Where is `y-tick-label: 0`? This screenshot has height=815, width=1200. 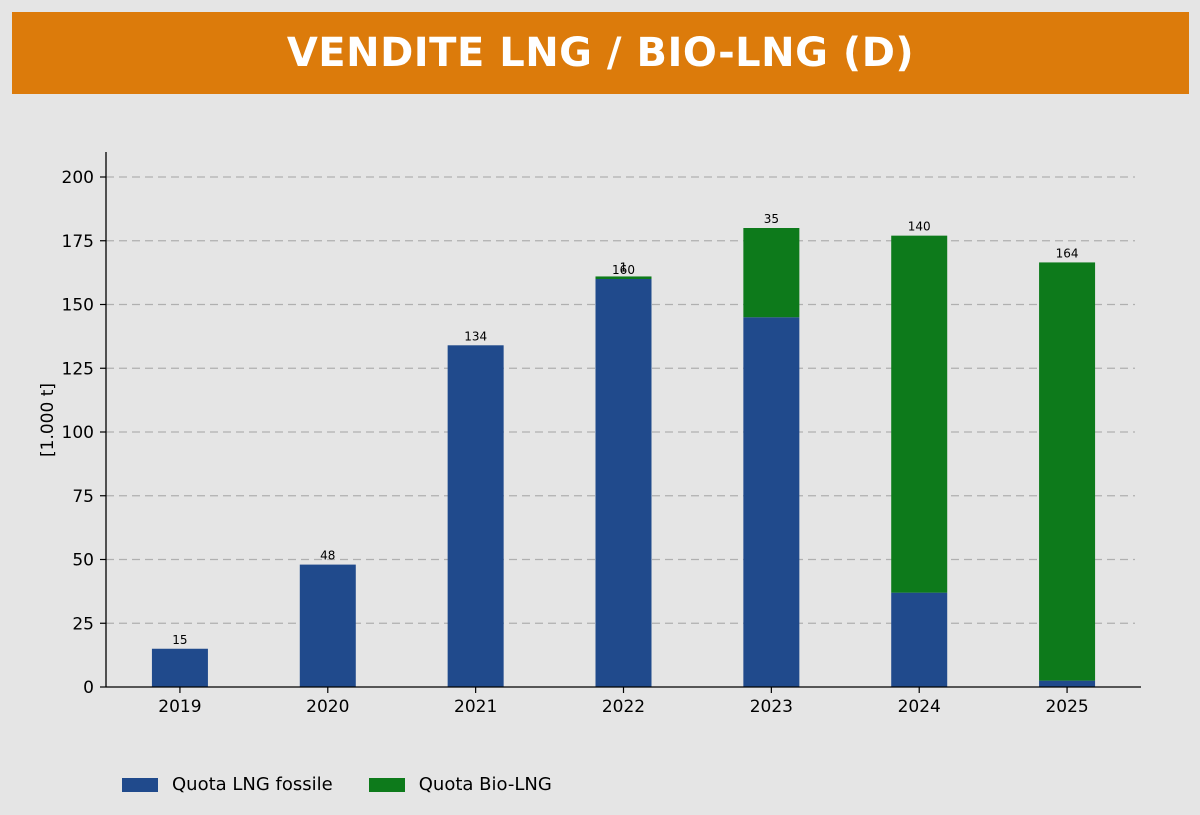 y-tick-label: 0 is located at coordinates (88, 688).